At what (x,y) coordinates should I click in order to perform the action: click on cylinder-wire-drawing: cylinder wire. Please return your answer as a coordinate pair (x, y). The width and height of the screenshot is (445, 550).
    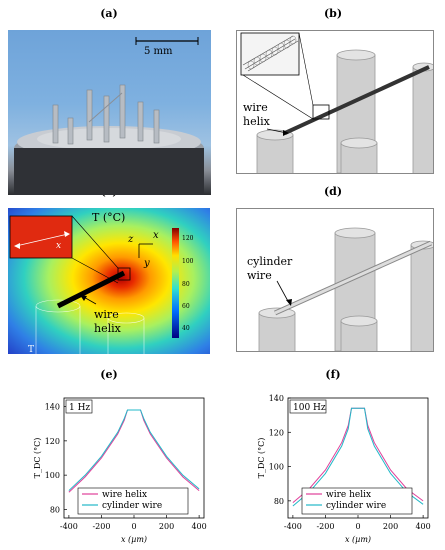
    Looking at the image, I should click on (340, 289).